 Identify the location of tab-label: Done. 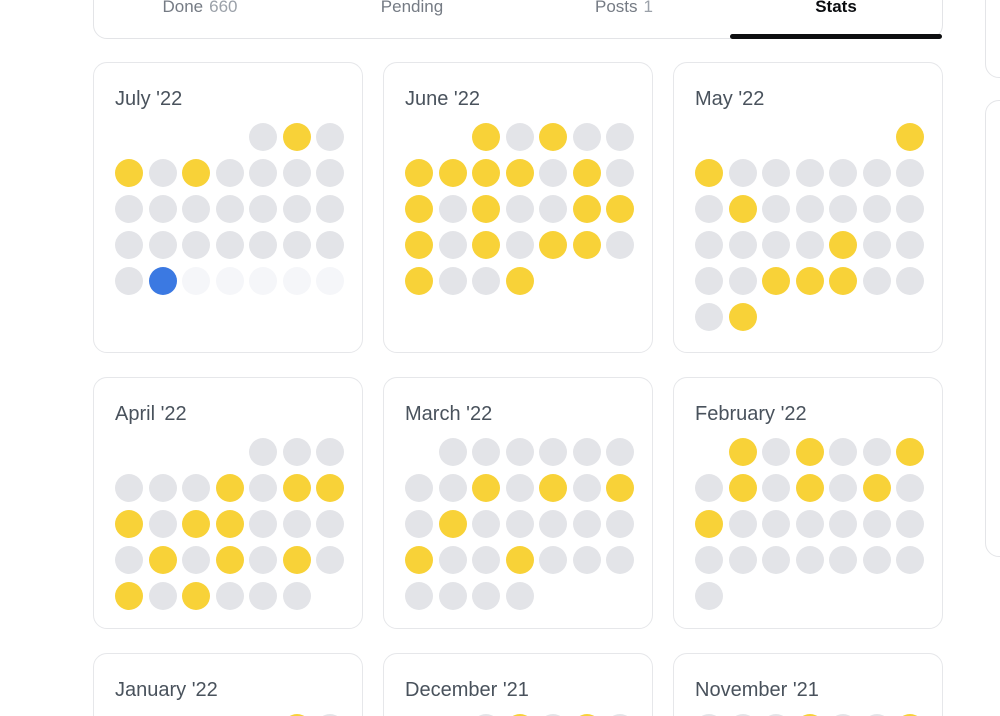
(183, 8).